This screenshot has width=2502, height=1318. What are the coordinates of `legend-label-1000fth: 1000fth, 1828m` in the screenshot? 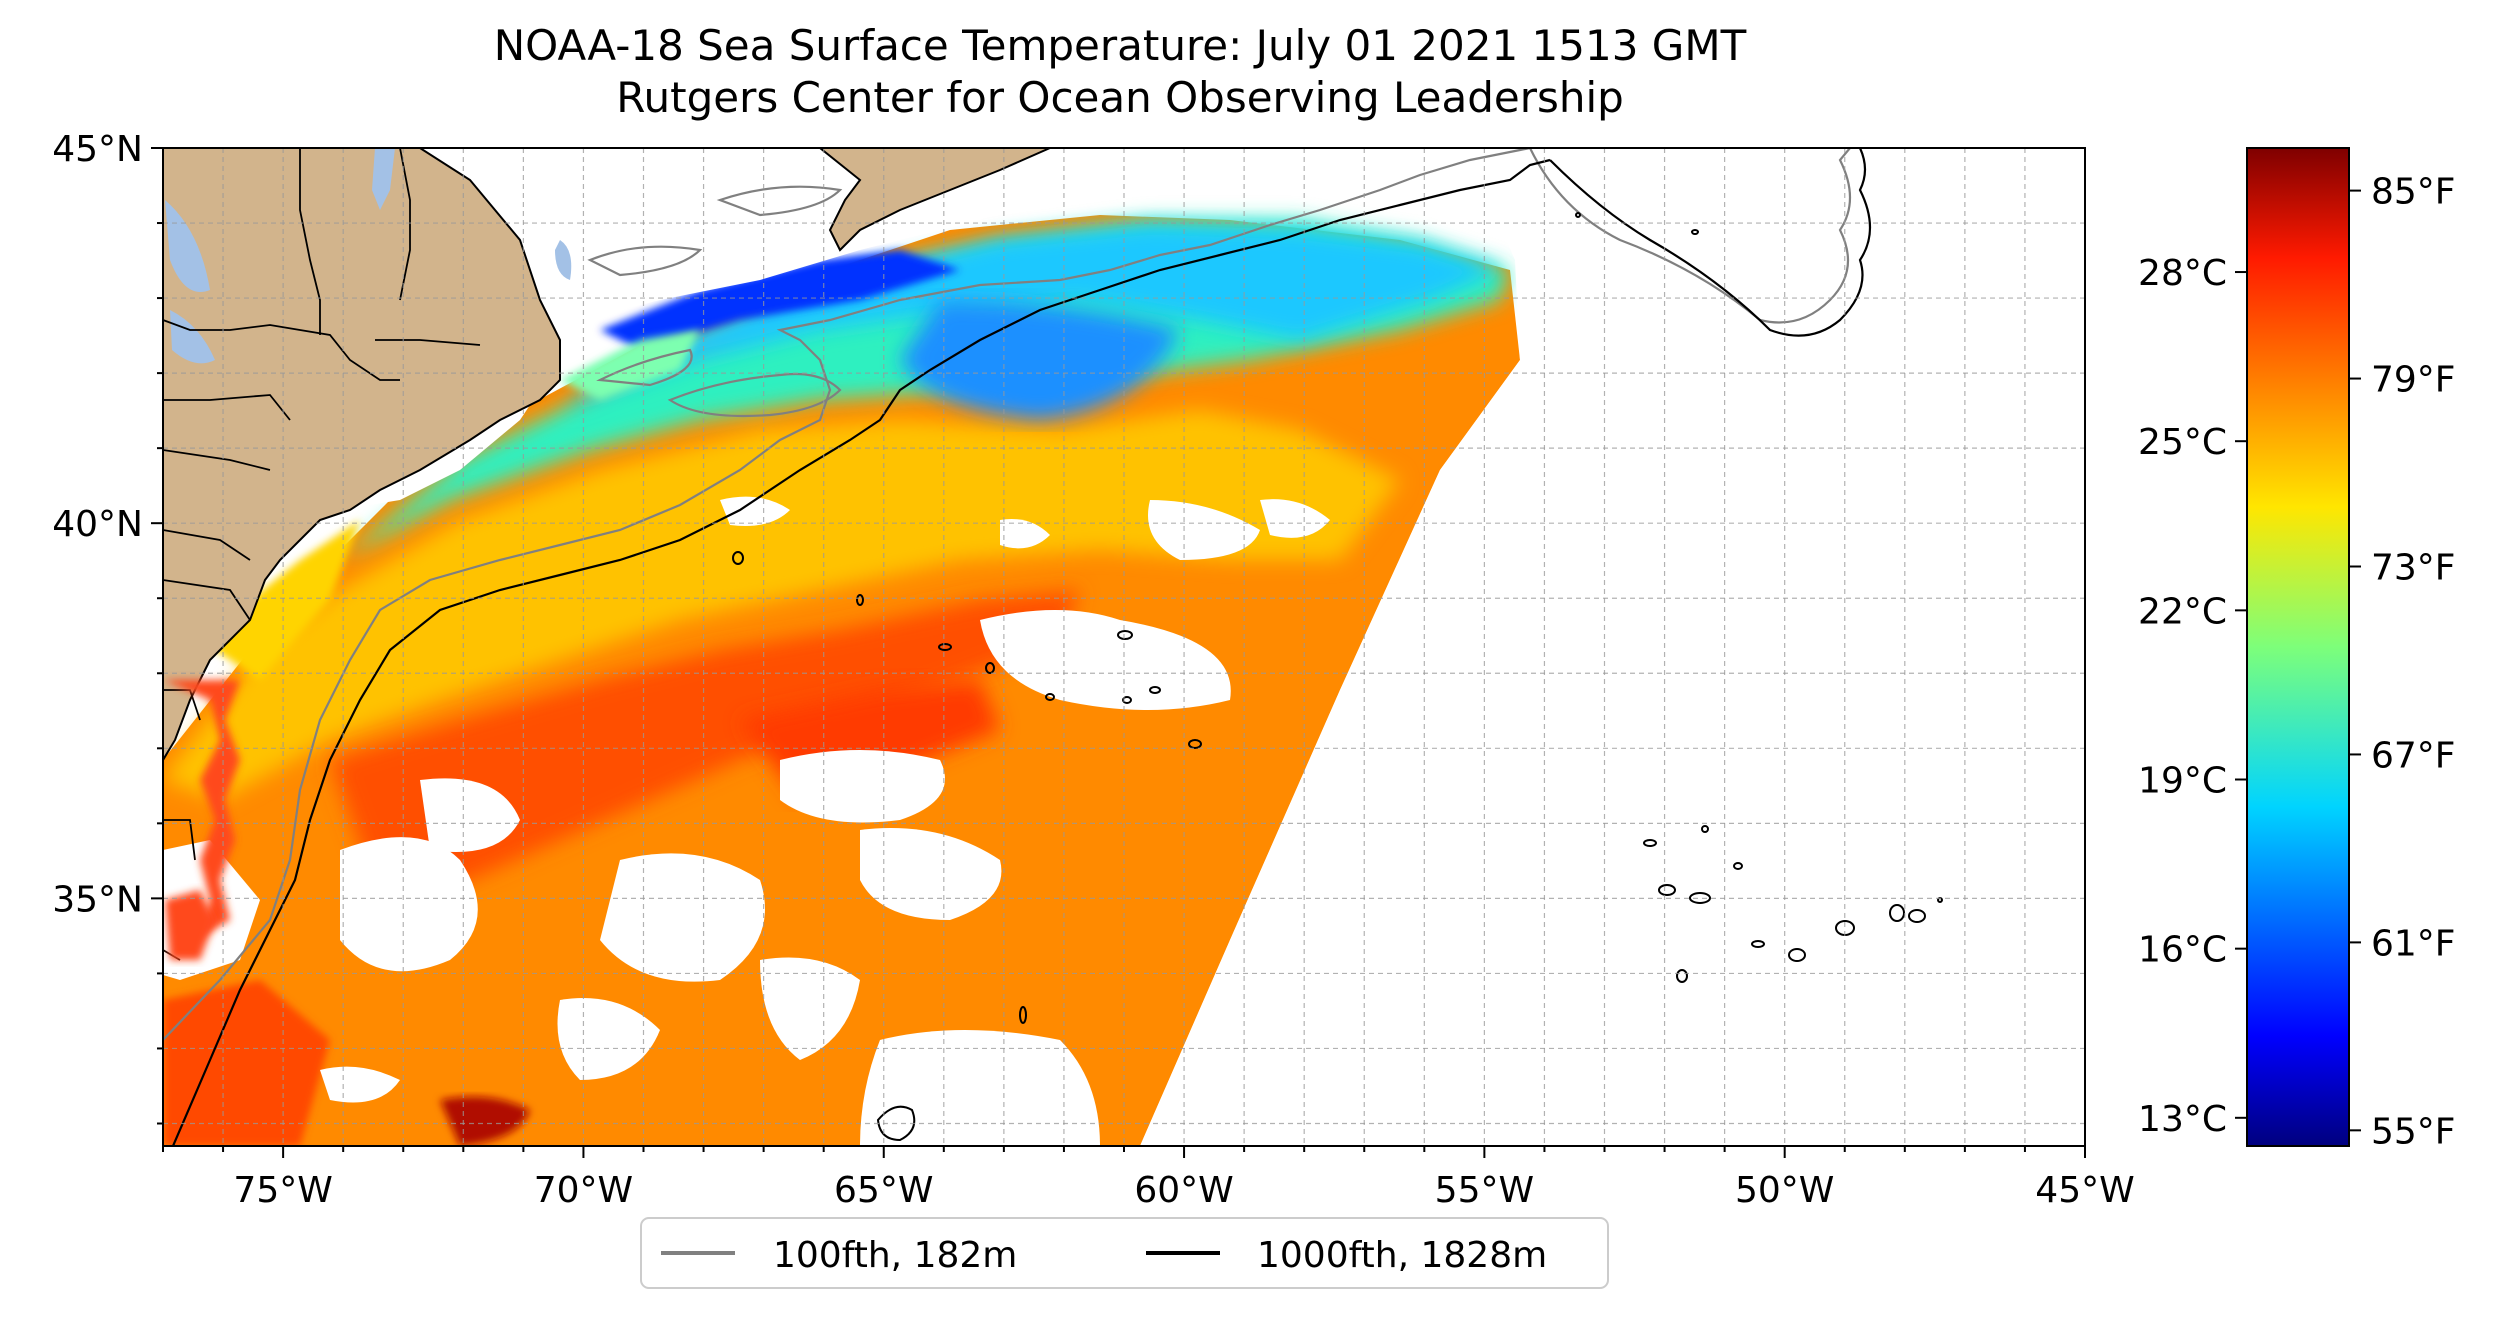 It's located at (1402, 1255).